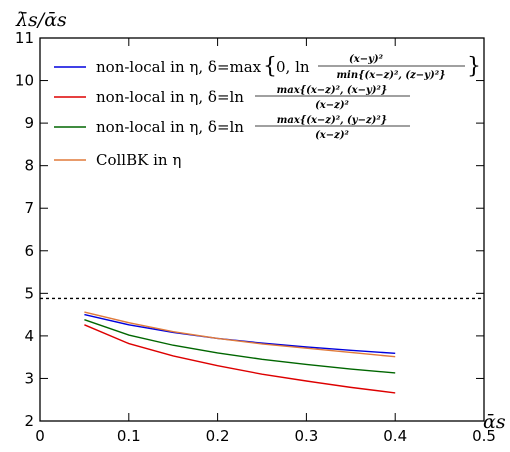  What do you see at coordinates (306, 436) in the screenshot?
I see `x-tick-label: 0.3` at bounding box center [306, 436].